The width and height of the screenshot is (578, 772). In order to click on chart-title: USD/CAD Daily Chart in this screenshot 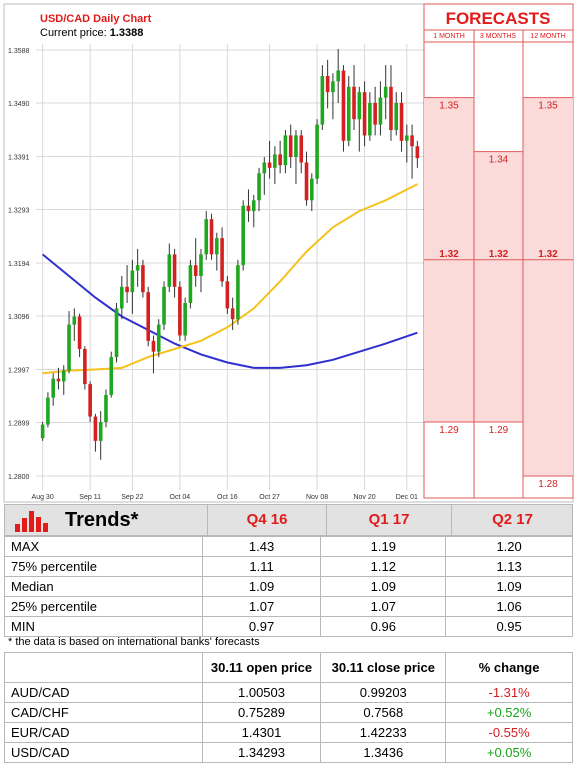, I will do `click(96, 19)`.